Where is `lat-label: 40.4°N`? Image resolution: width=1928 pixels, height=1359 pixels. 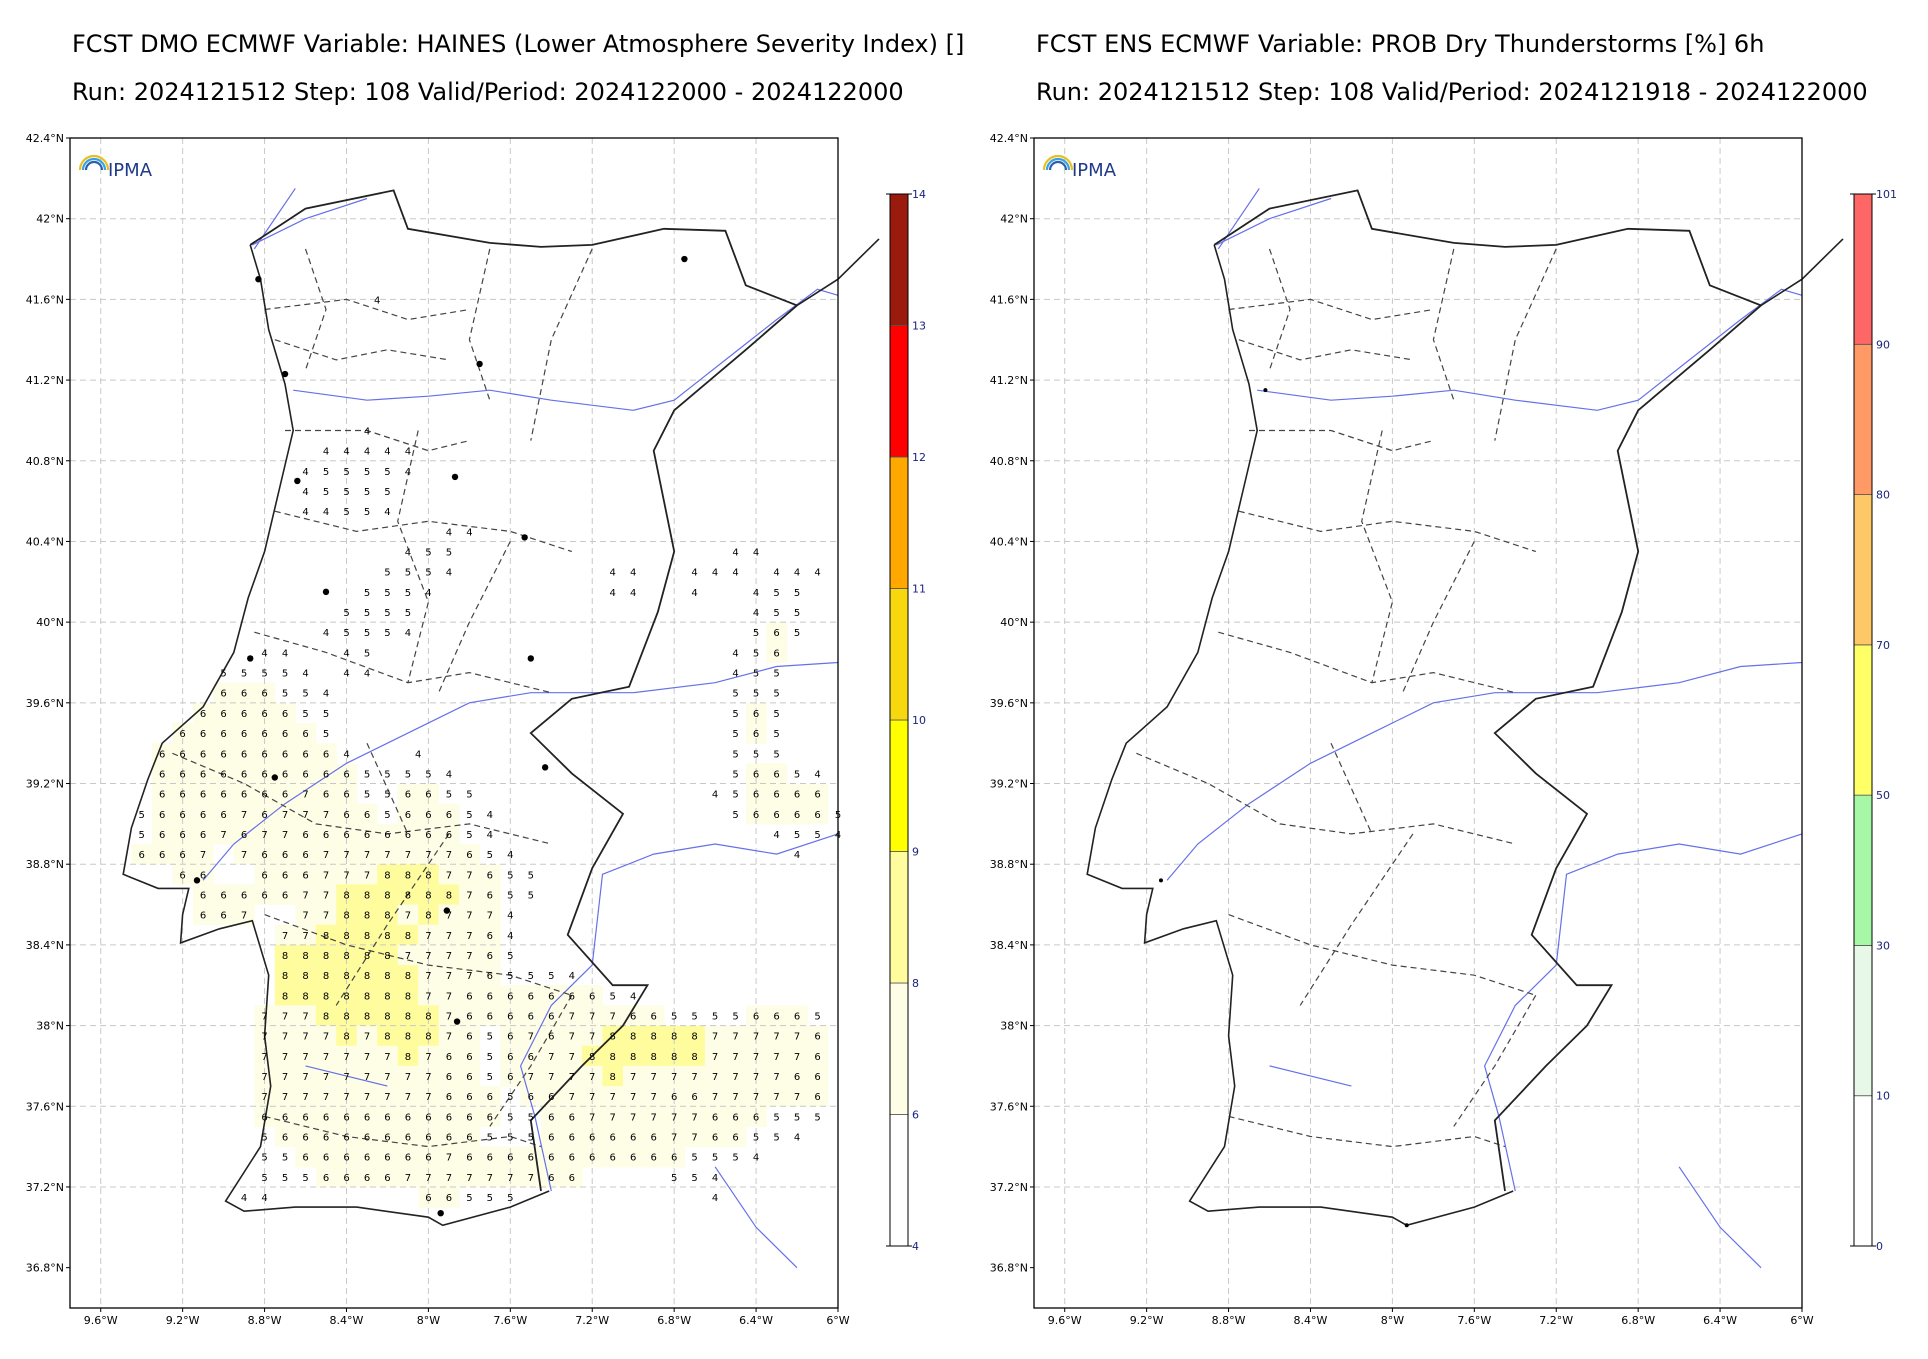
lat-label: 40.4°N is located at coordinates (45, 541).